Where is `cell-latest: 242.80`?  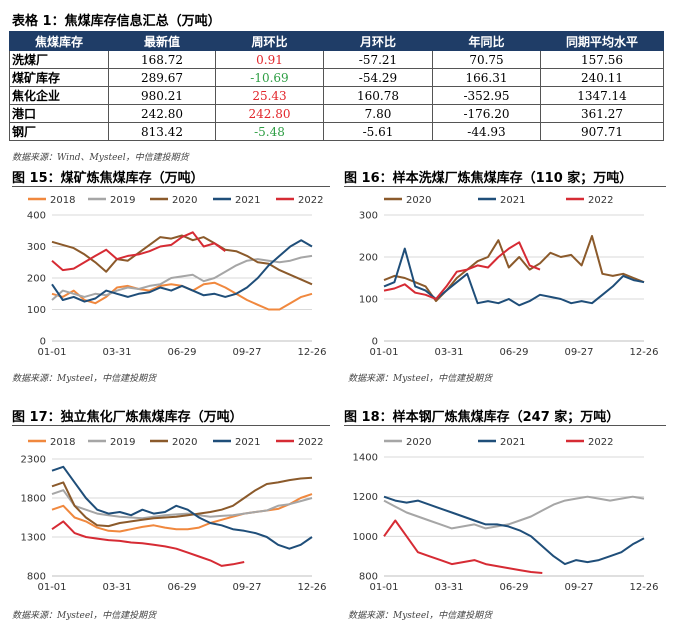
cell-latest: 242.80 is located at coordinates (162, 113).